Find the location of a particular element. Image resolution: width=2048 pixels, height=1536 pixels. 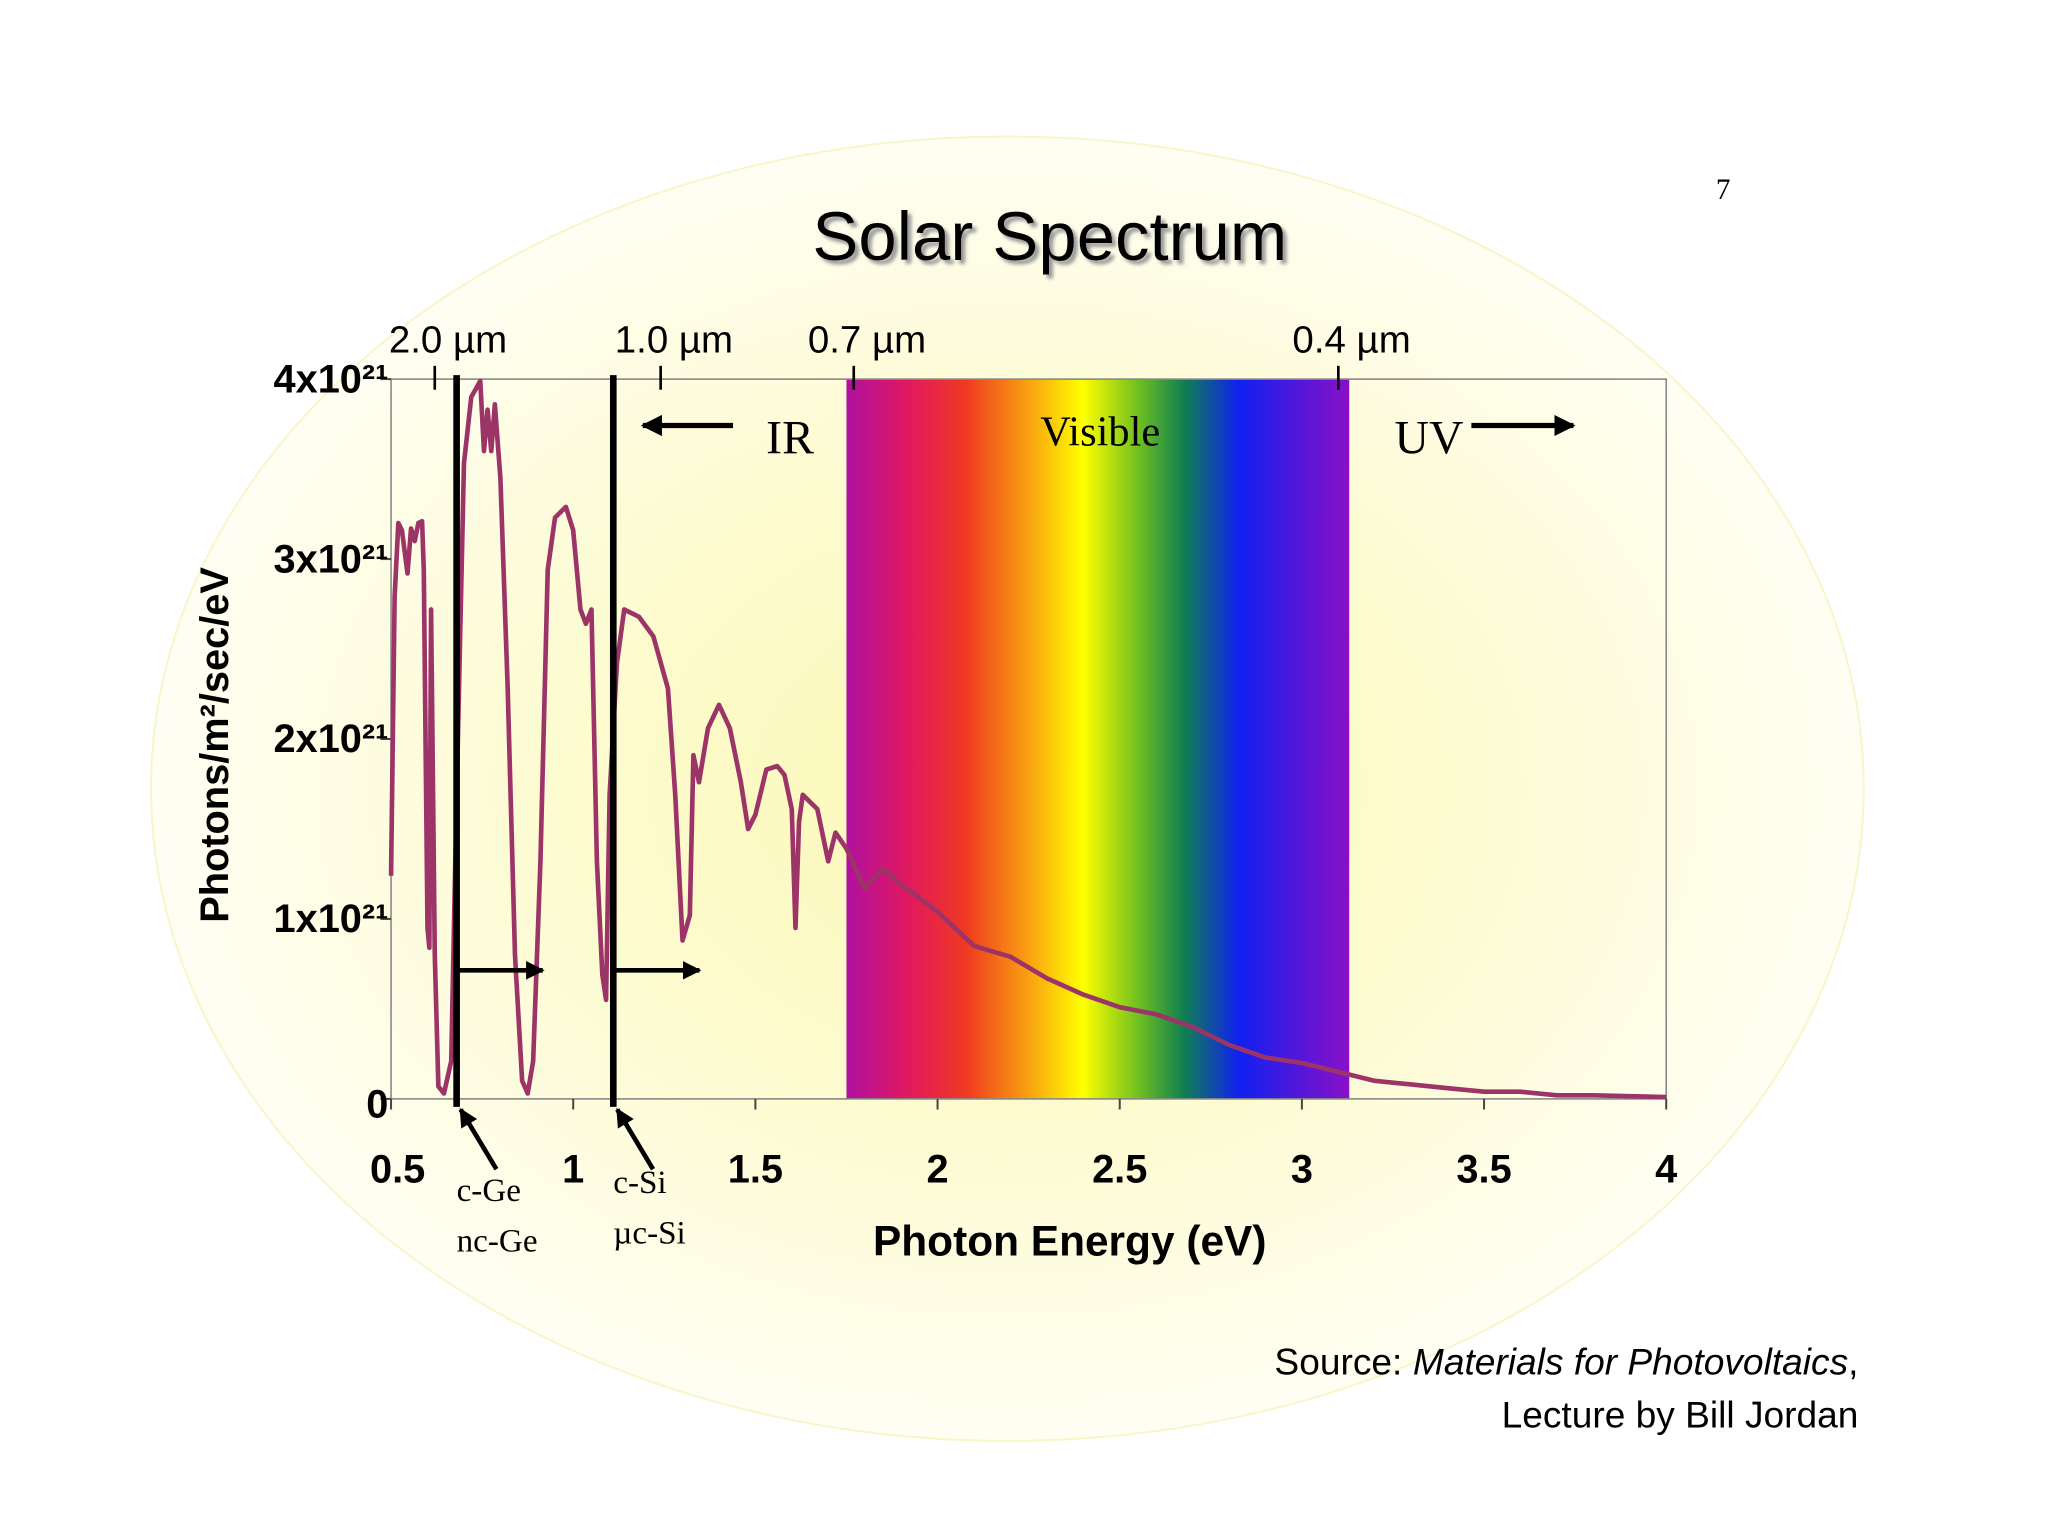

source-prefix: Source: is located at coordinates (1338, 1362).